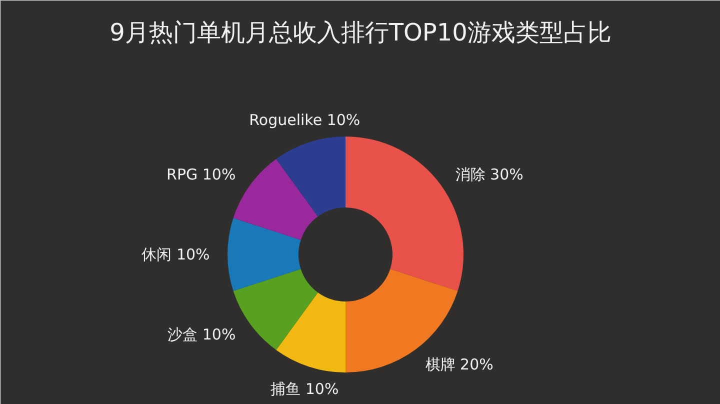 This screenshot has height=404, width=720. Describe the element at coordinates (361, 32) in the screenshot. I see `chart-title: 9月热门单机月总收入排行TOP10游戏类型占比` at that location.